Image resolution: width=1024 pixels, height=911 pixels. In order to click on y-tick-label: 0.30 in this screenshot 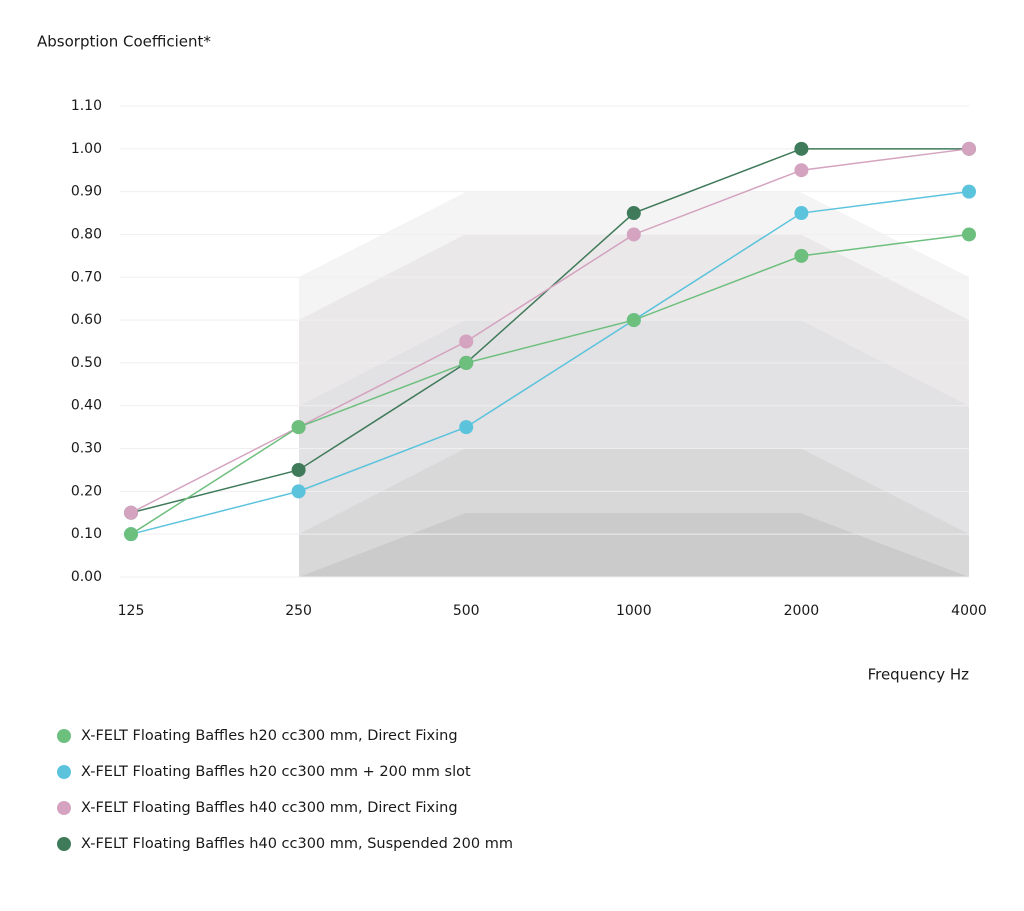, I will do `click(86, 449)`.